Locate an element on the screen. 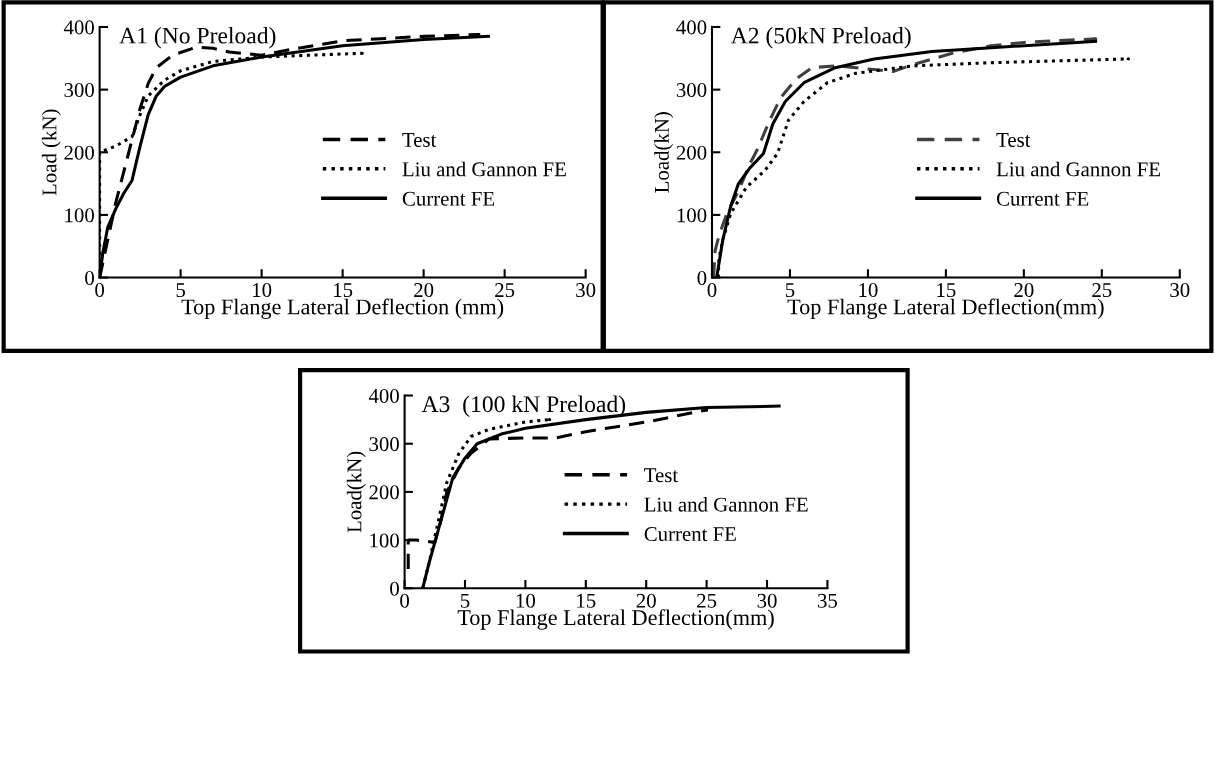 This screenshot has width=1215, height=771. y-axis-title: Load (kN) is located at coordinates (51, 152).